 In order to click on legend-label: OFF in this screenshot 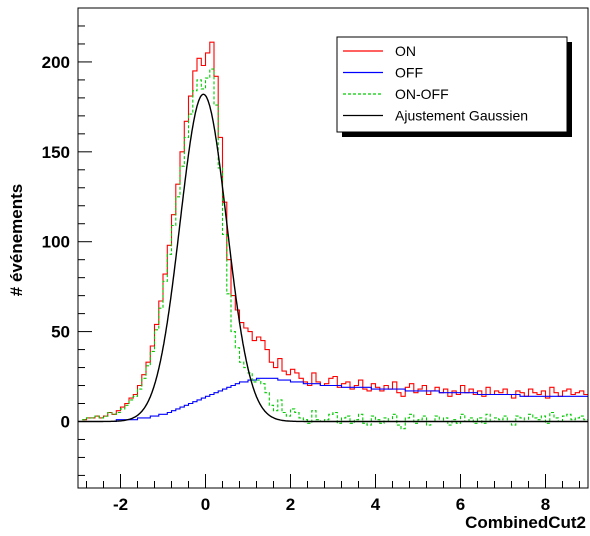, I will do `click(409, 73)`.